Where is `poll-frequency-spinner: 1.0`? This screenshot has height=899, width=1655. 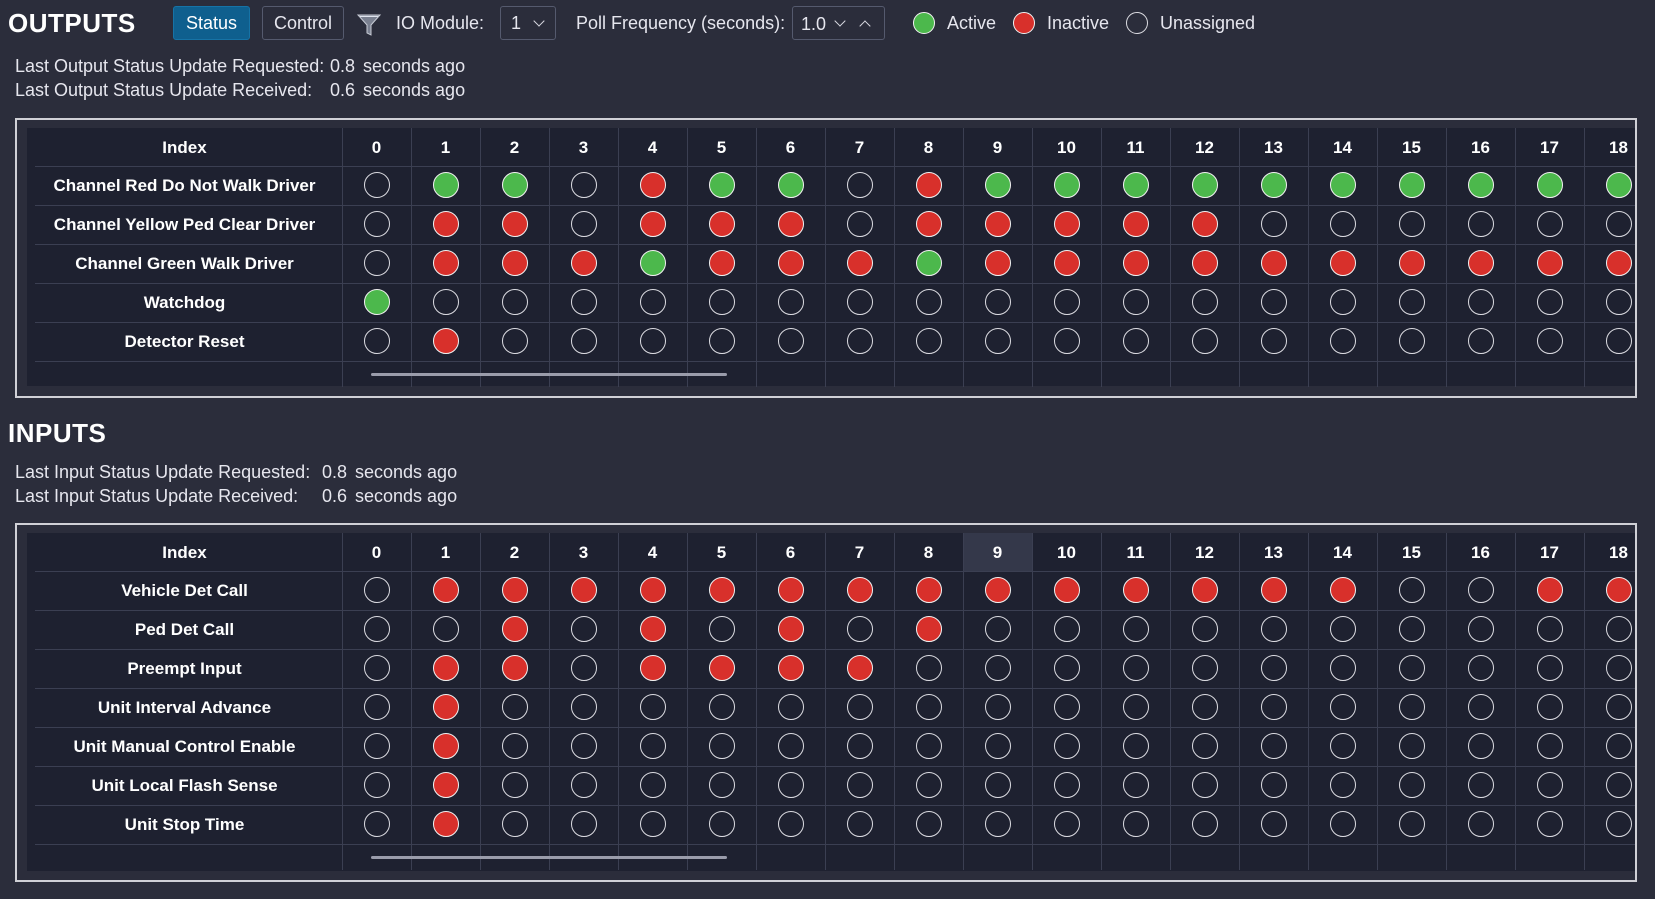 poll-frequency-spinner: 1.0 is located at coordinates (838, 23).